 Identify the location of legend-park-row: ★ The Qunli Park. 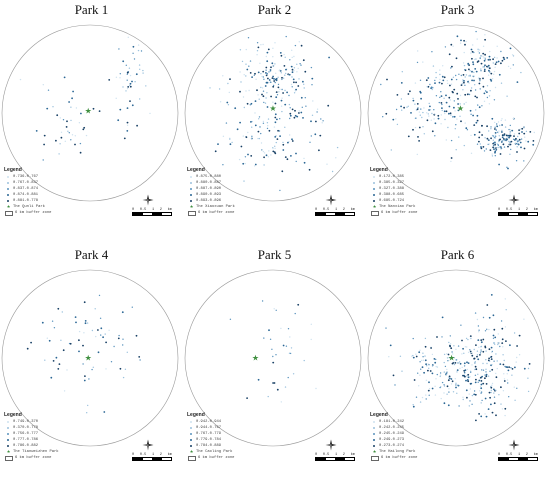
(59, 207).